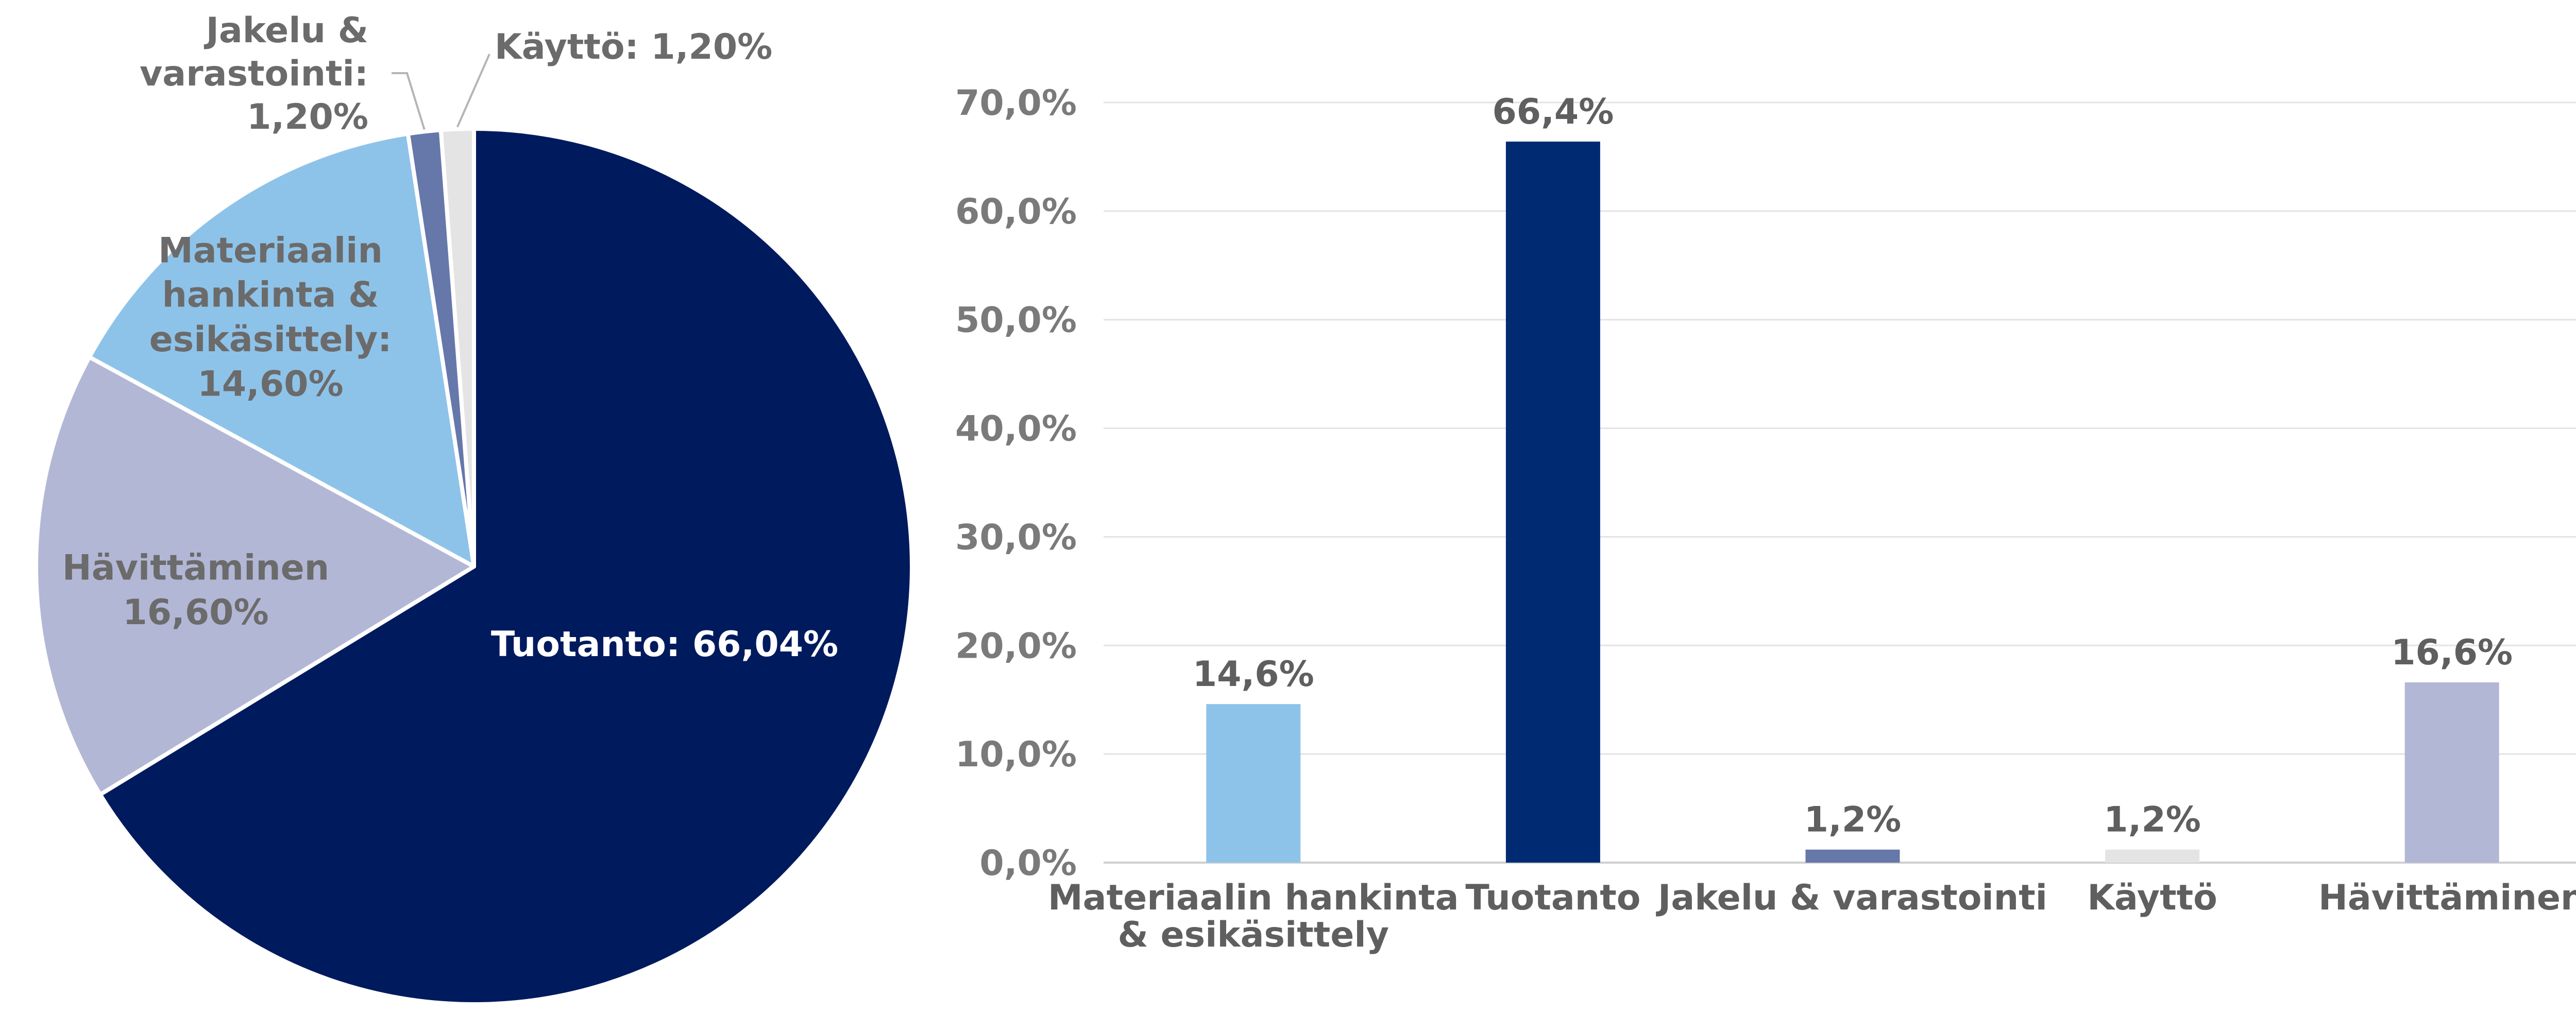 This screenshot has width=2576, height=1030. I want to click on y-tick-label: 30,0%, so click(1016, 537).